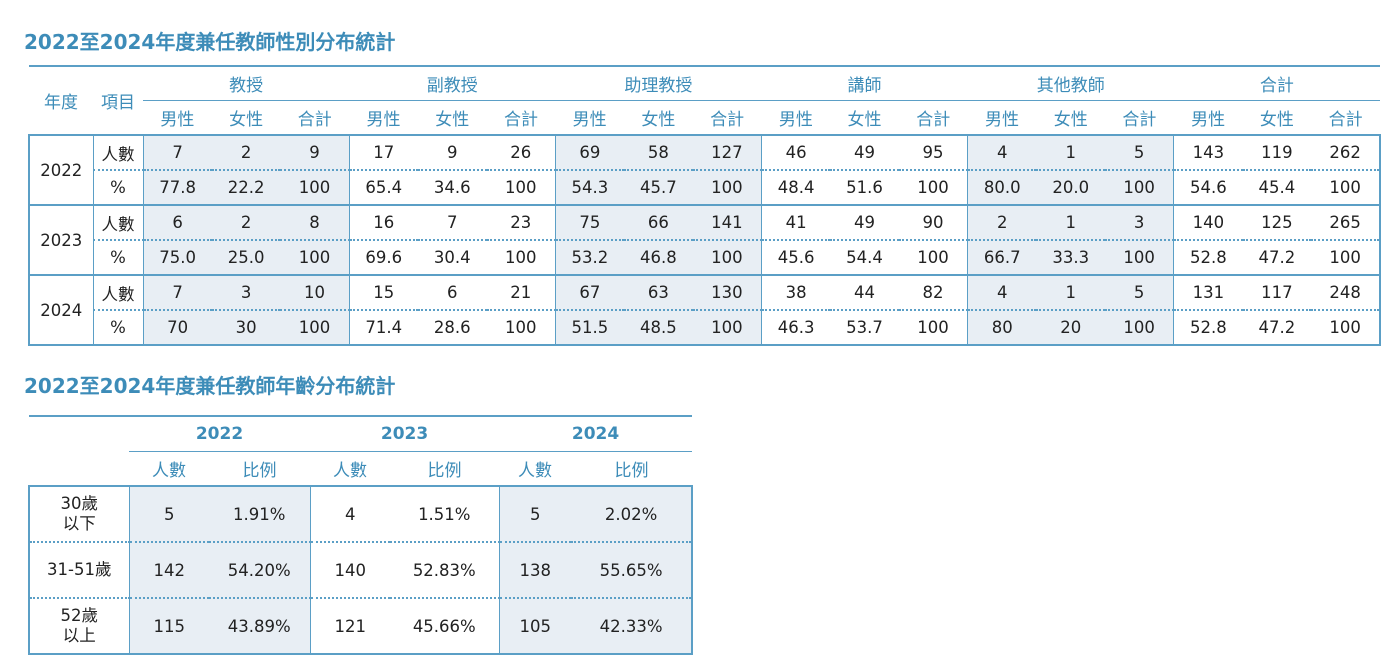 This screenshot has width=1383, height=659. I want to click on data-cell: 142, so click(169, 570).